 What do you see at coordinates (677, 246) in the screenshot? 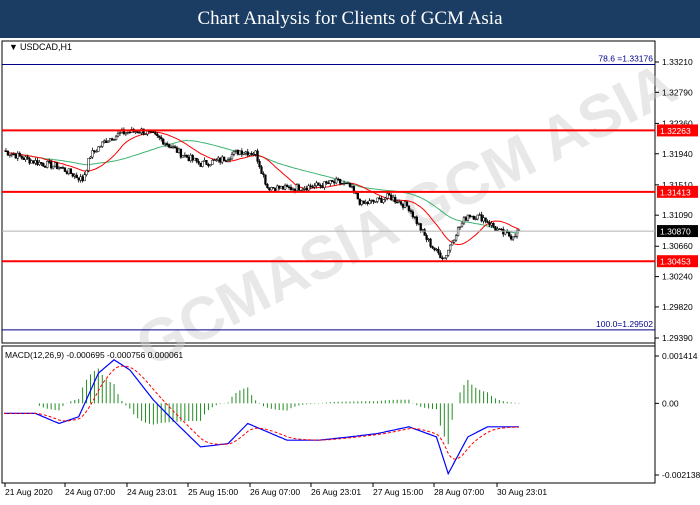
I see `price-axis-label: 1.30660` at bounding box center [677, 246].